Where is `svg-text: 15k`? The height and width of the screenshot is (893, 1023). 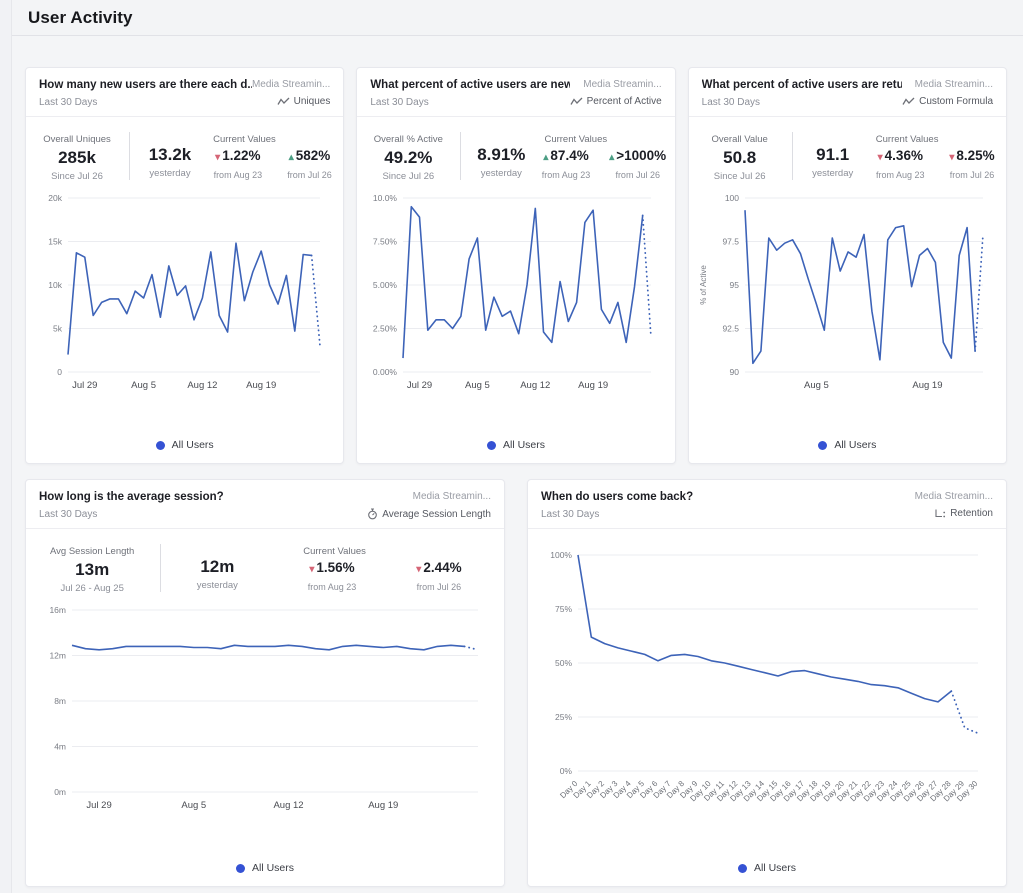 svg-text: 15k is located at coordinates (55, 242).